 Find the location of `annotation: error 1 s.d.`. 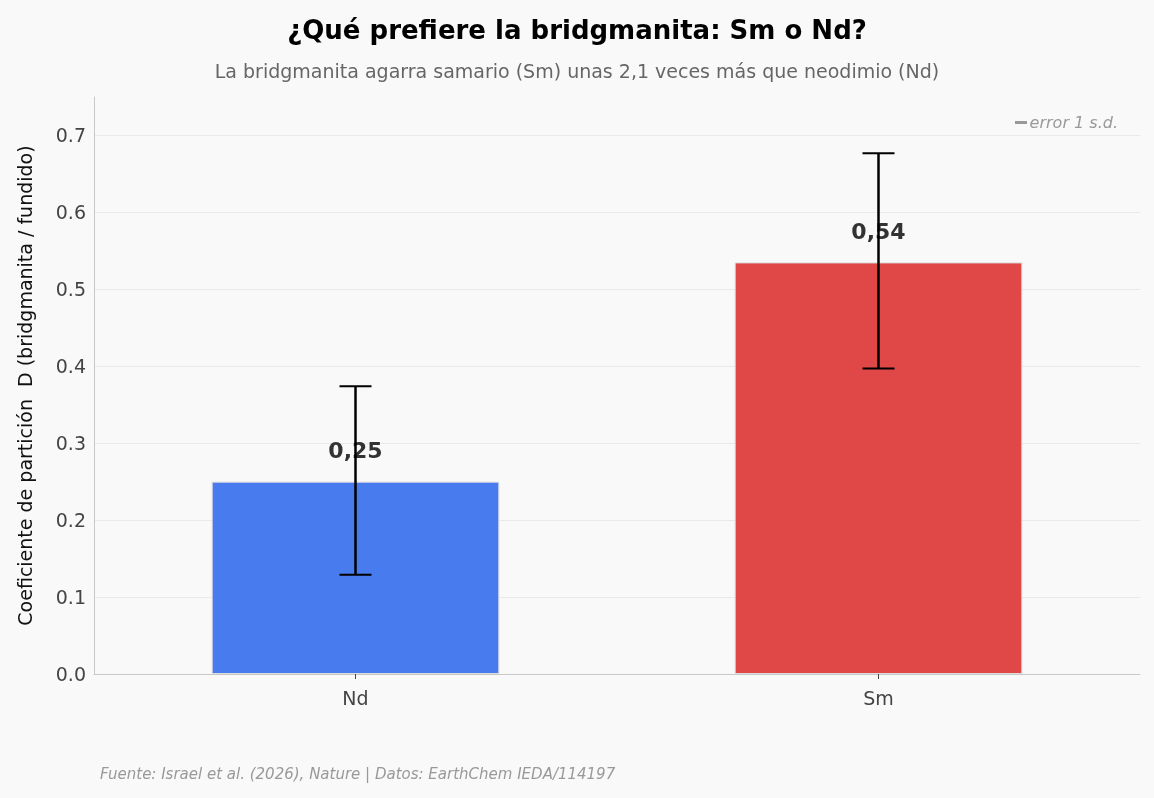

annotation: error 1 s.d. is located at coordinates (1073, 122).